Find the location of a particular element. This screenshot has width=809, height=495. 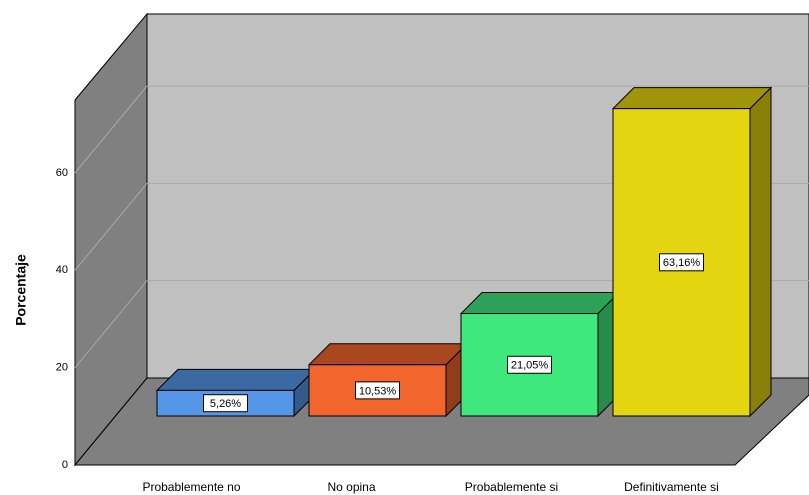

x-tick-label: Probablemente si is located at coordinates (511, 487).